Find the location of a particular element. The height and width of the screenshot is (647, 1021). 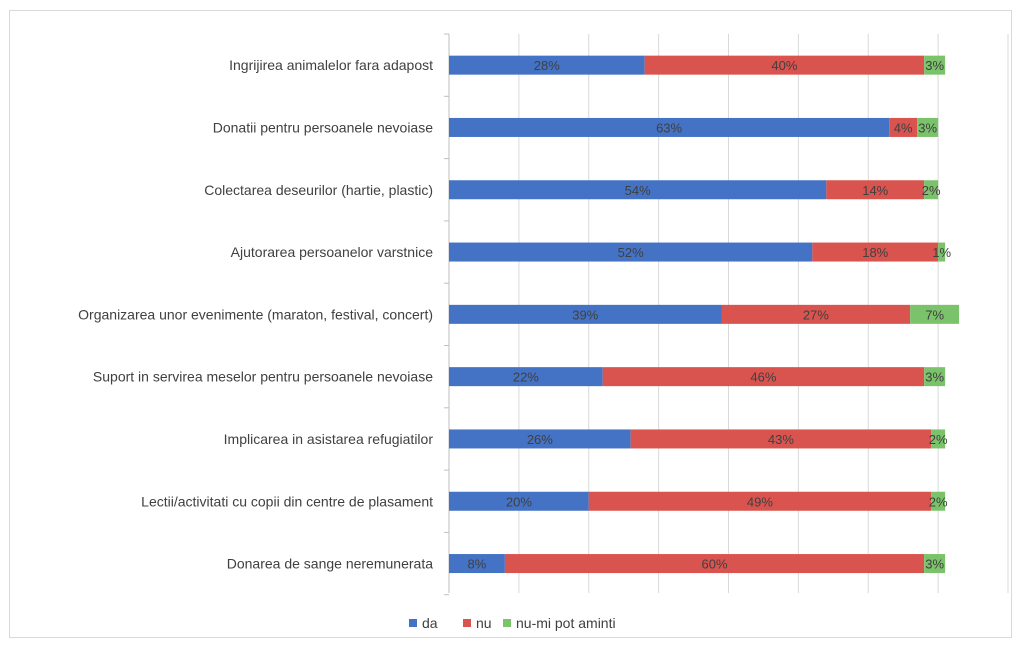

data-label: 14% is located at coordinates (875, 190).